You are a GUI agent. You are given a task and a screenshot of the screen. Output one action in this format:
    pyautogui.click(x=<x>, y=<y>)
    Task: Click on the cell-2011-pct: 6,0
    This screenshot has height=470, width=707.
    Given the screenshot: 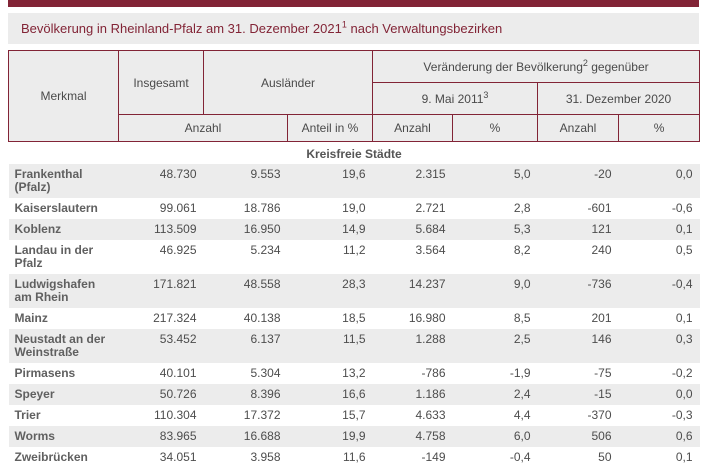 What is the action you would take?
    pyautogui.click(x=522, y=436)
    